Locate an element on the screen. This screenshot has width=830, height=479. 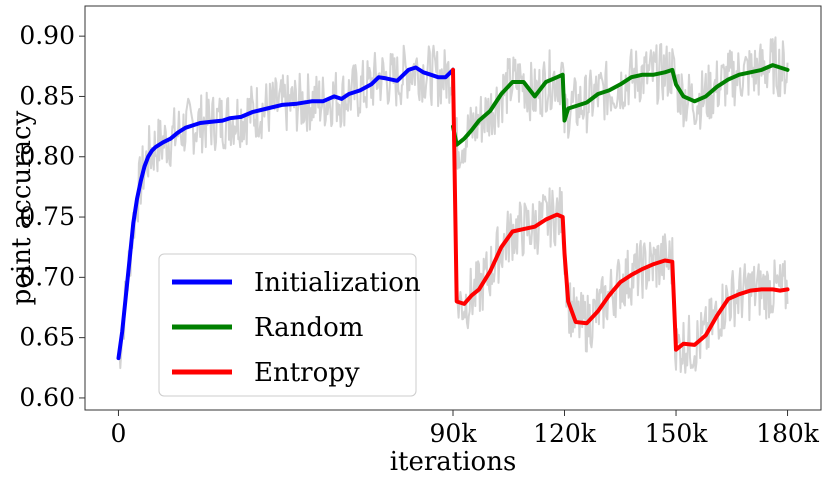
x-axis-label: iterations is located at coordinates (453, 462).